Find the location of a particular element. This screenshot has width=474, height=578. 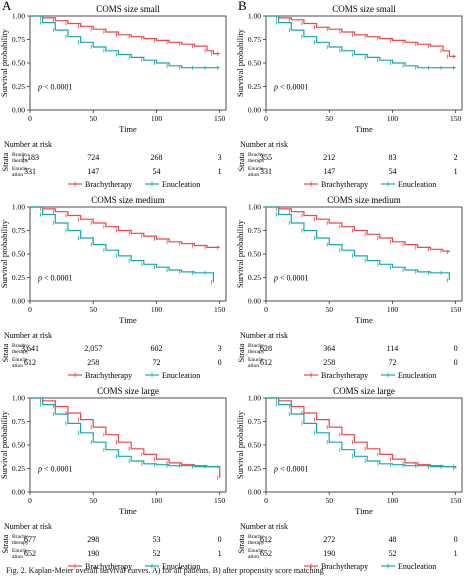

panel-letter: B is located at coordinates (242, 6).